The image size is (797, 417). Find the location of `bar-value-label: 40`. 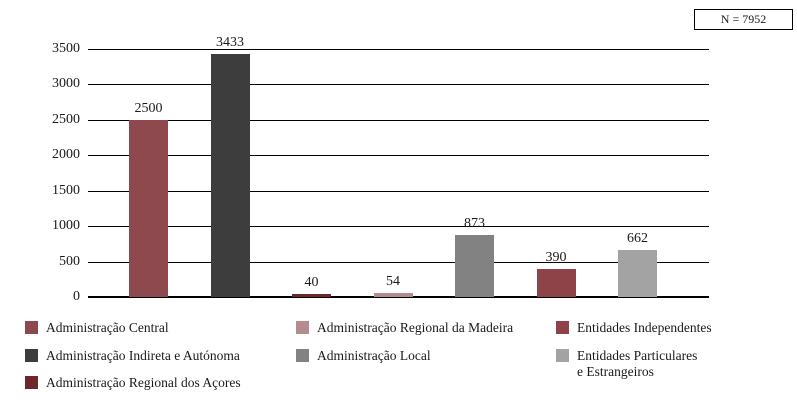

bar-value-label: 40 is located at coordinates (311, 283).